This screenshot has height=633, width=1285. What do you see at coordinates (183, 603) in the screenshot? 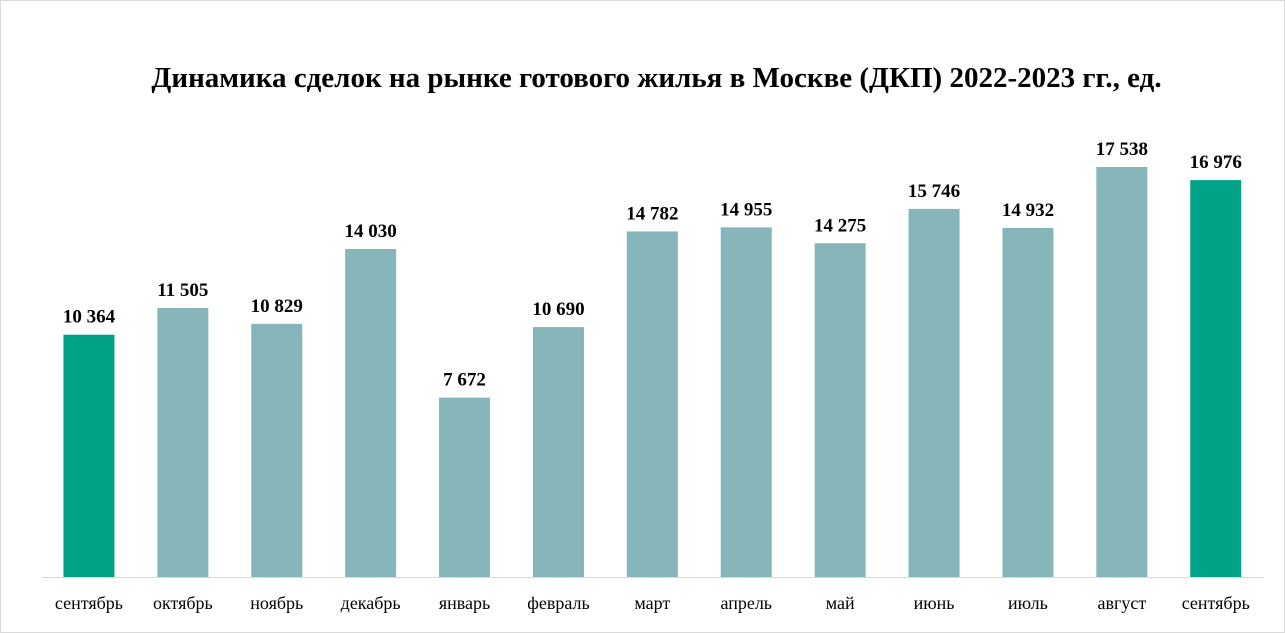
I see `category-label-2: октябрь` at bounding box center [183, 603].